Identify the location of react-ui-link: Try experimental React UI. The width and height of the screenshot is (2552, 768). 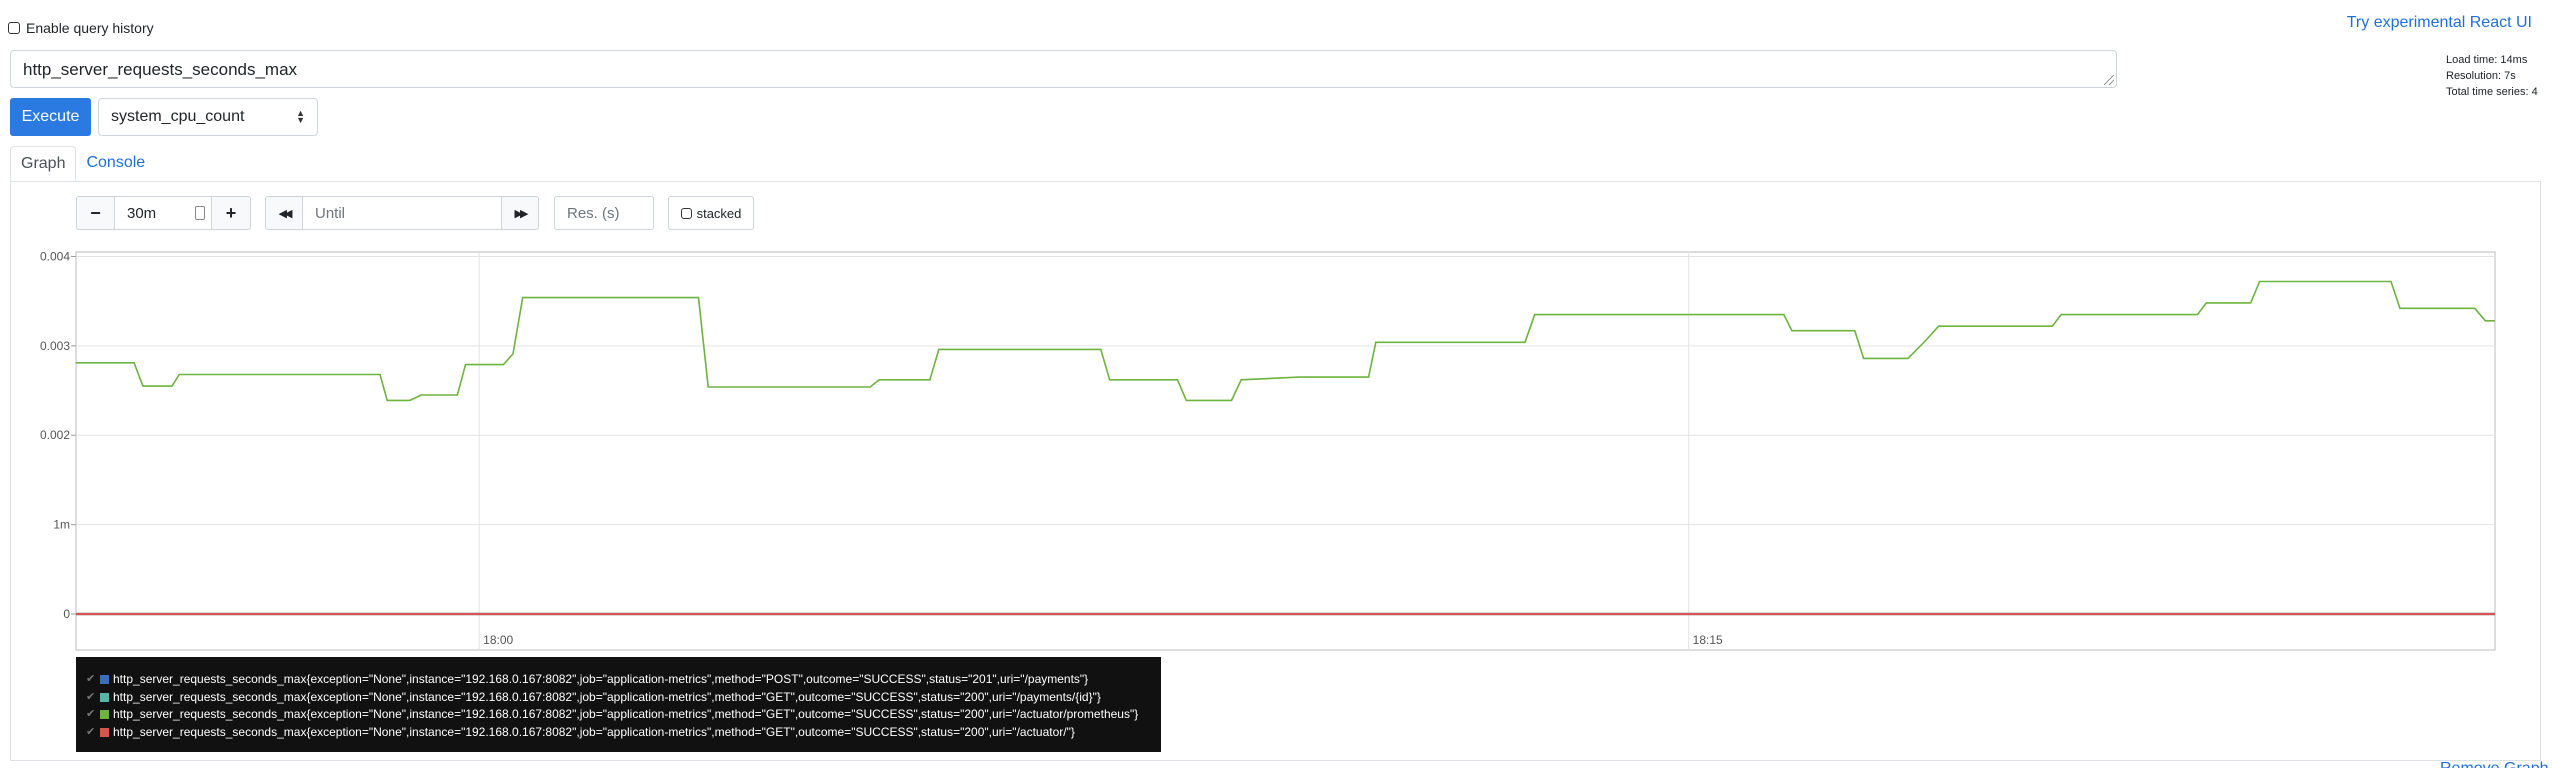
(2439, 22).